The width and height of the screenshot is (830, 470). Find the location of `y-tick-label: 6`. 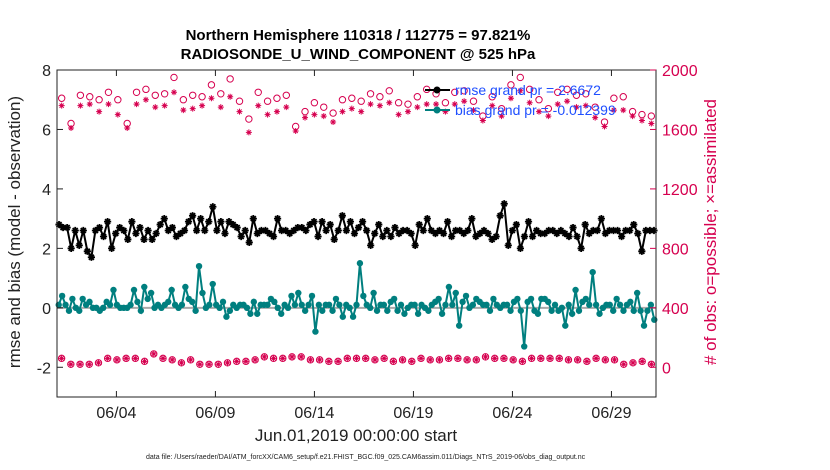

y-tick-label: 6 is located at coordinates (46, 130).